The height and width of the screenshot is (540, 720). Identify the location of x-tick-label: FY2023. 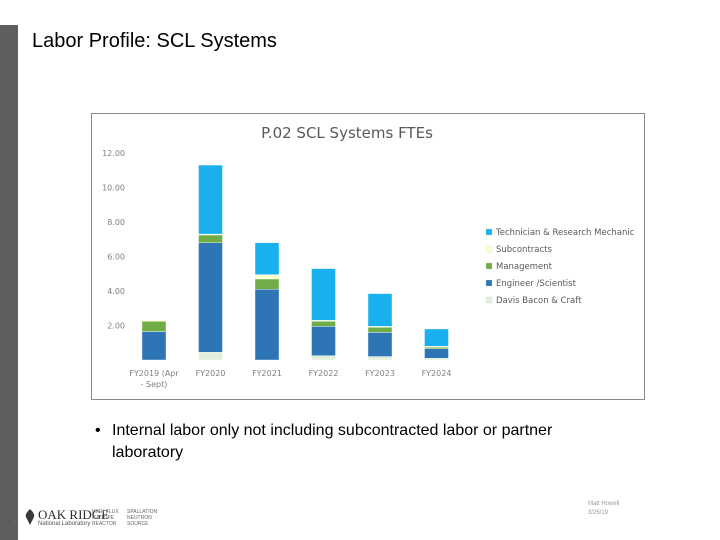
(380, 373).